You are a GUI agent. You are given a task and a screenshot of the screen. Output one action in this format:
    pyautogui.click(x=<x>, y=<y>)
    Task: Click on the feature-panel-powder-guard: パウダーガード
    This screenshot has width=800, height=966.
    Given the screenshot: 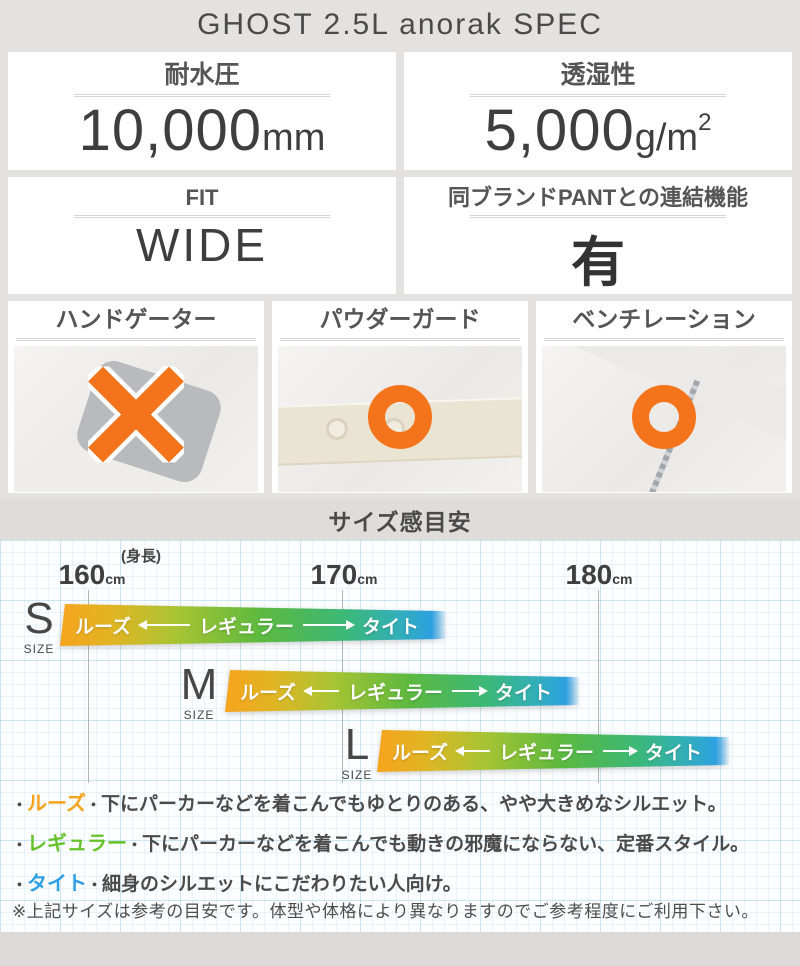 What is the action you would take?
    pyautogui.click(x=400, y=397)
    